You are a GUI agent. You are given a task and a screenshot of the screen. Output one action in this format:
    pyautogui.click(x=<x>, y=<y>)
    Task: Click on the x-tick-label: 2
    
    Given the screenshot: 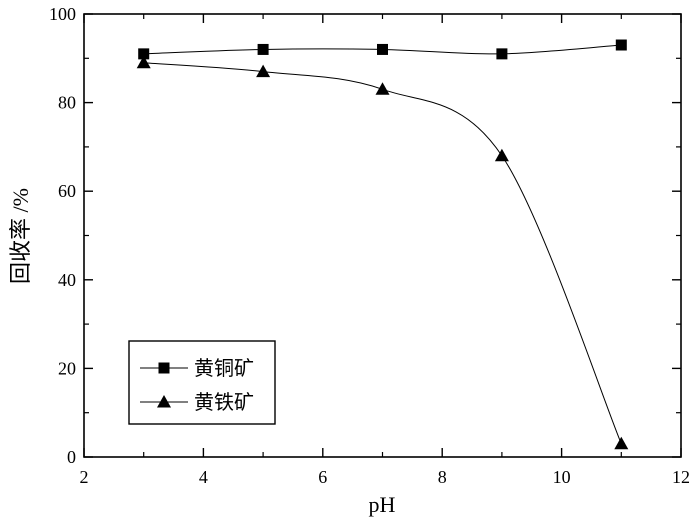 What is the action you would take?
    pyautogui.click(x=84, y=477)
    